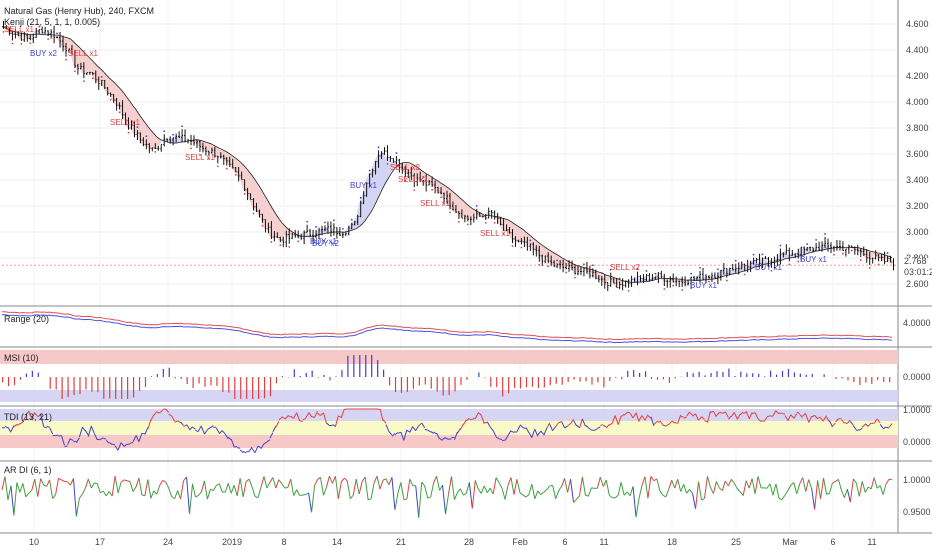  I want to click on msi-upper-band, so click(449, 357).